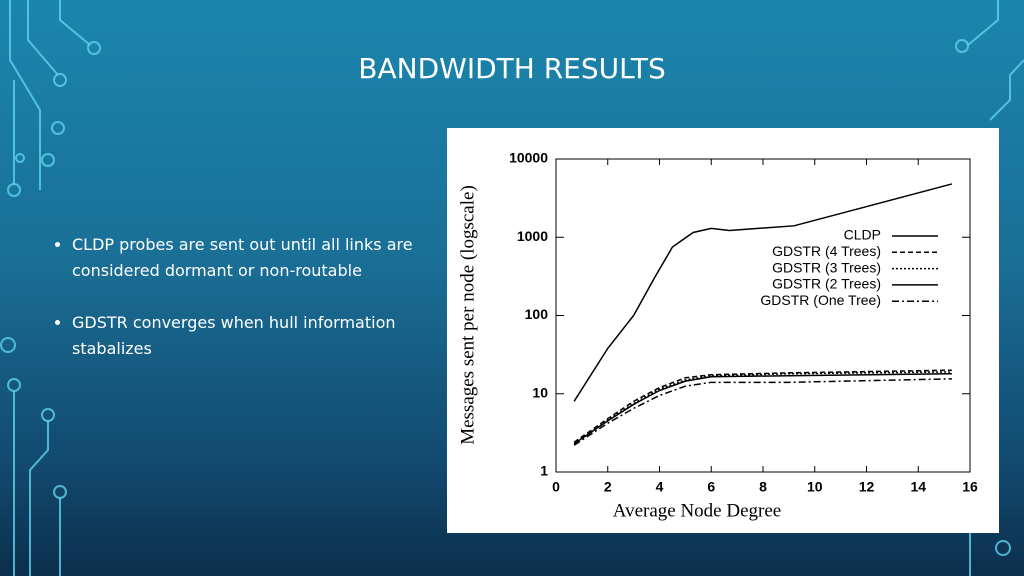  What do you see at coordinates (556, 487) in the screenshot?
I see `x-tick-label: 0` at bounding box center [556, 487].